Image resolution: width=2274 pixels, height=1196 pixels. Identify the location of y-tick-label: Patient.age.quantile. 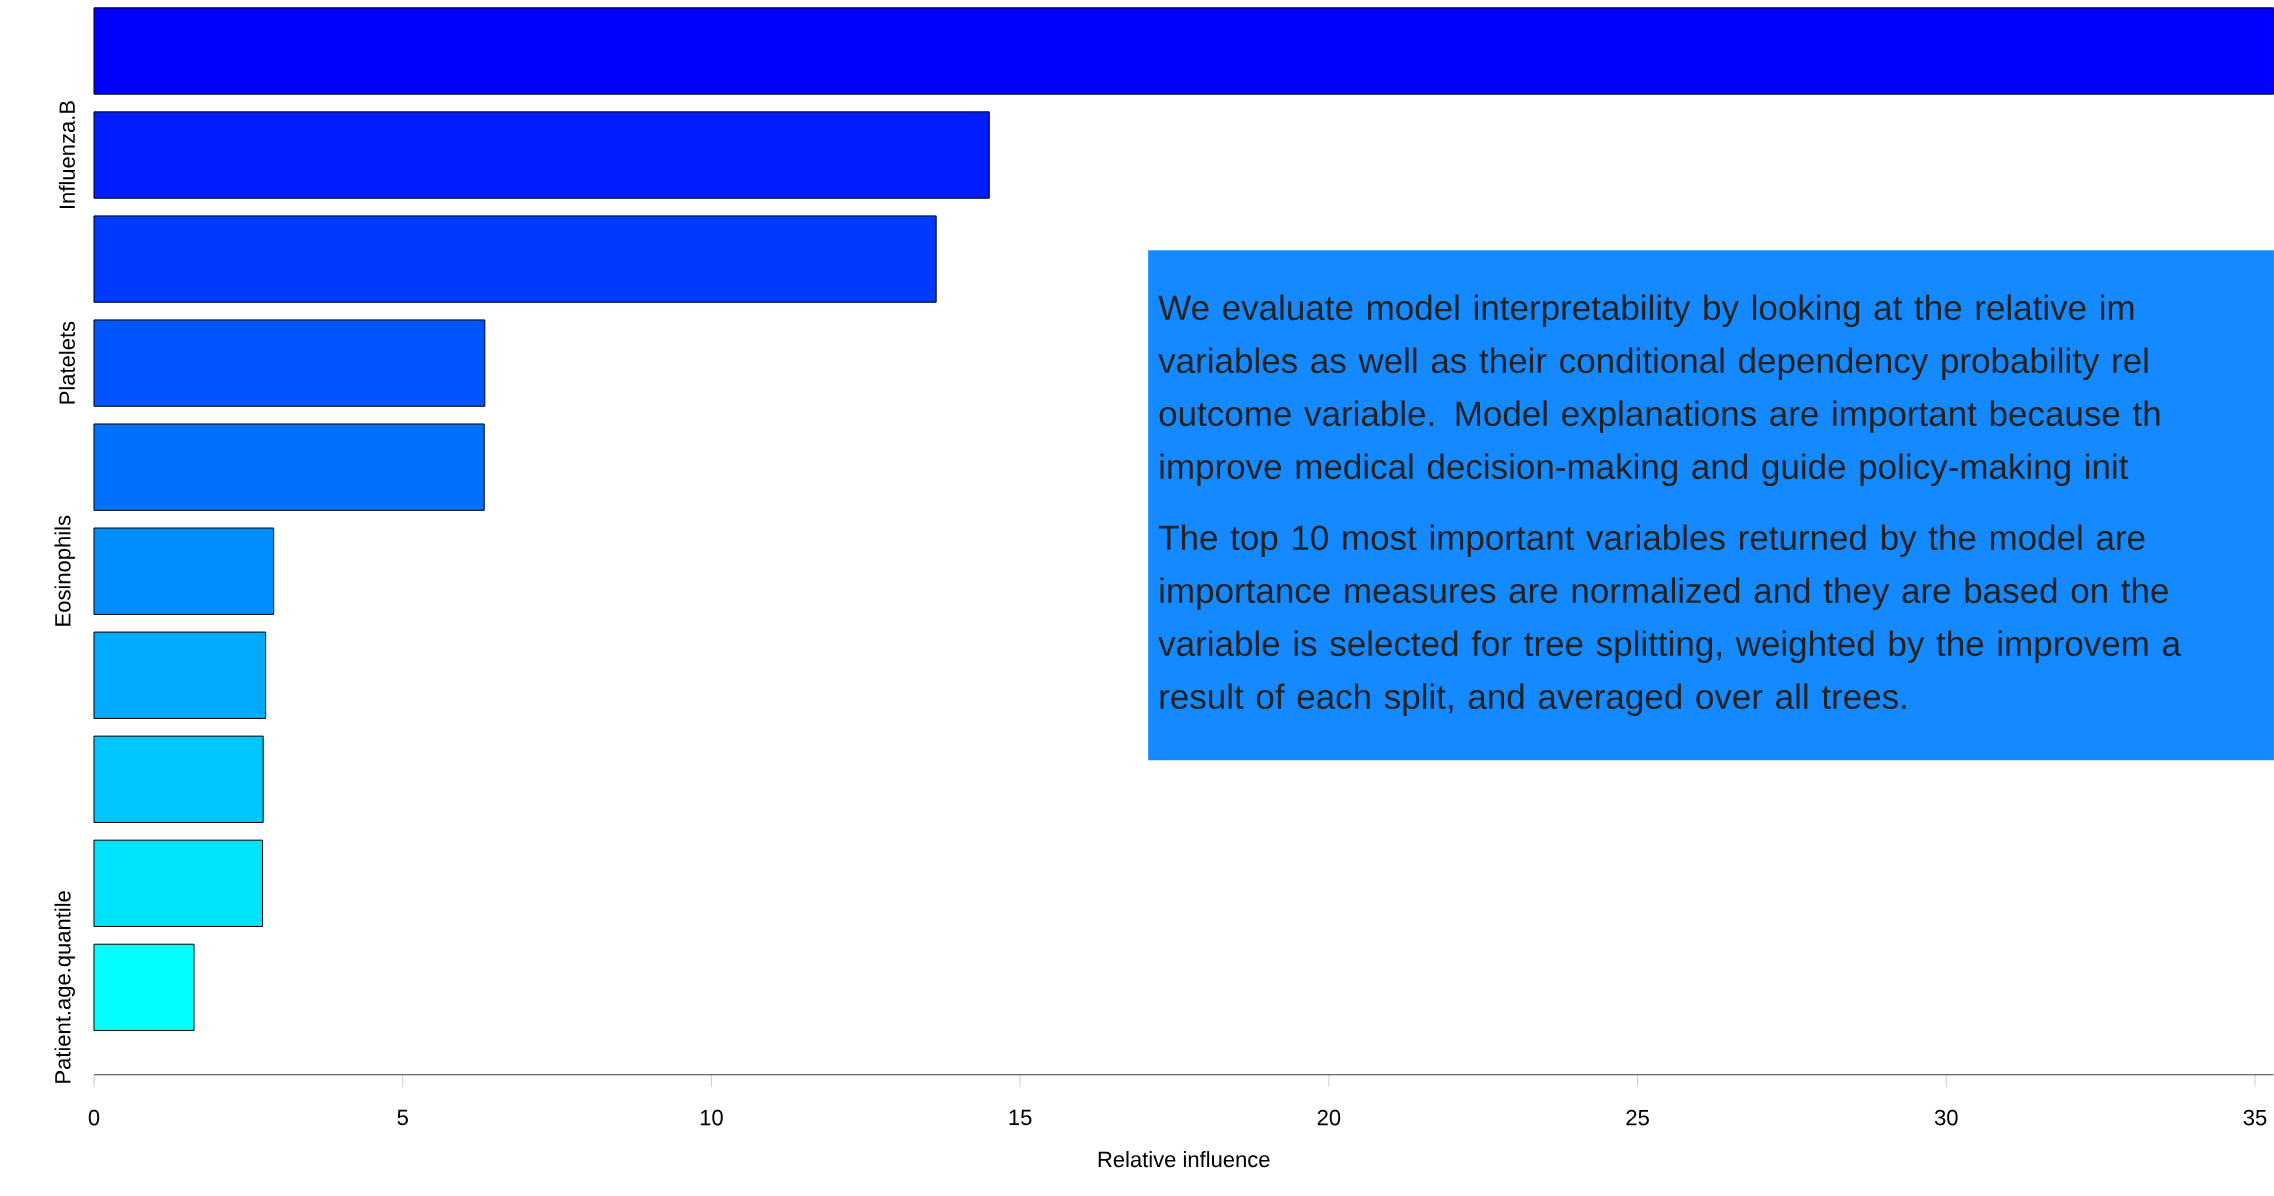
(64, 987).